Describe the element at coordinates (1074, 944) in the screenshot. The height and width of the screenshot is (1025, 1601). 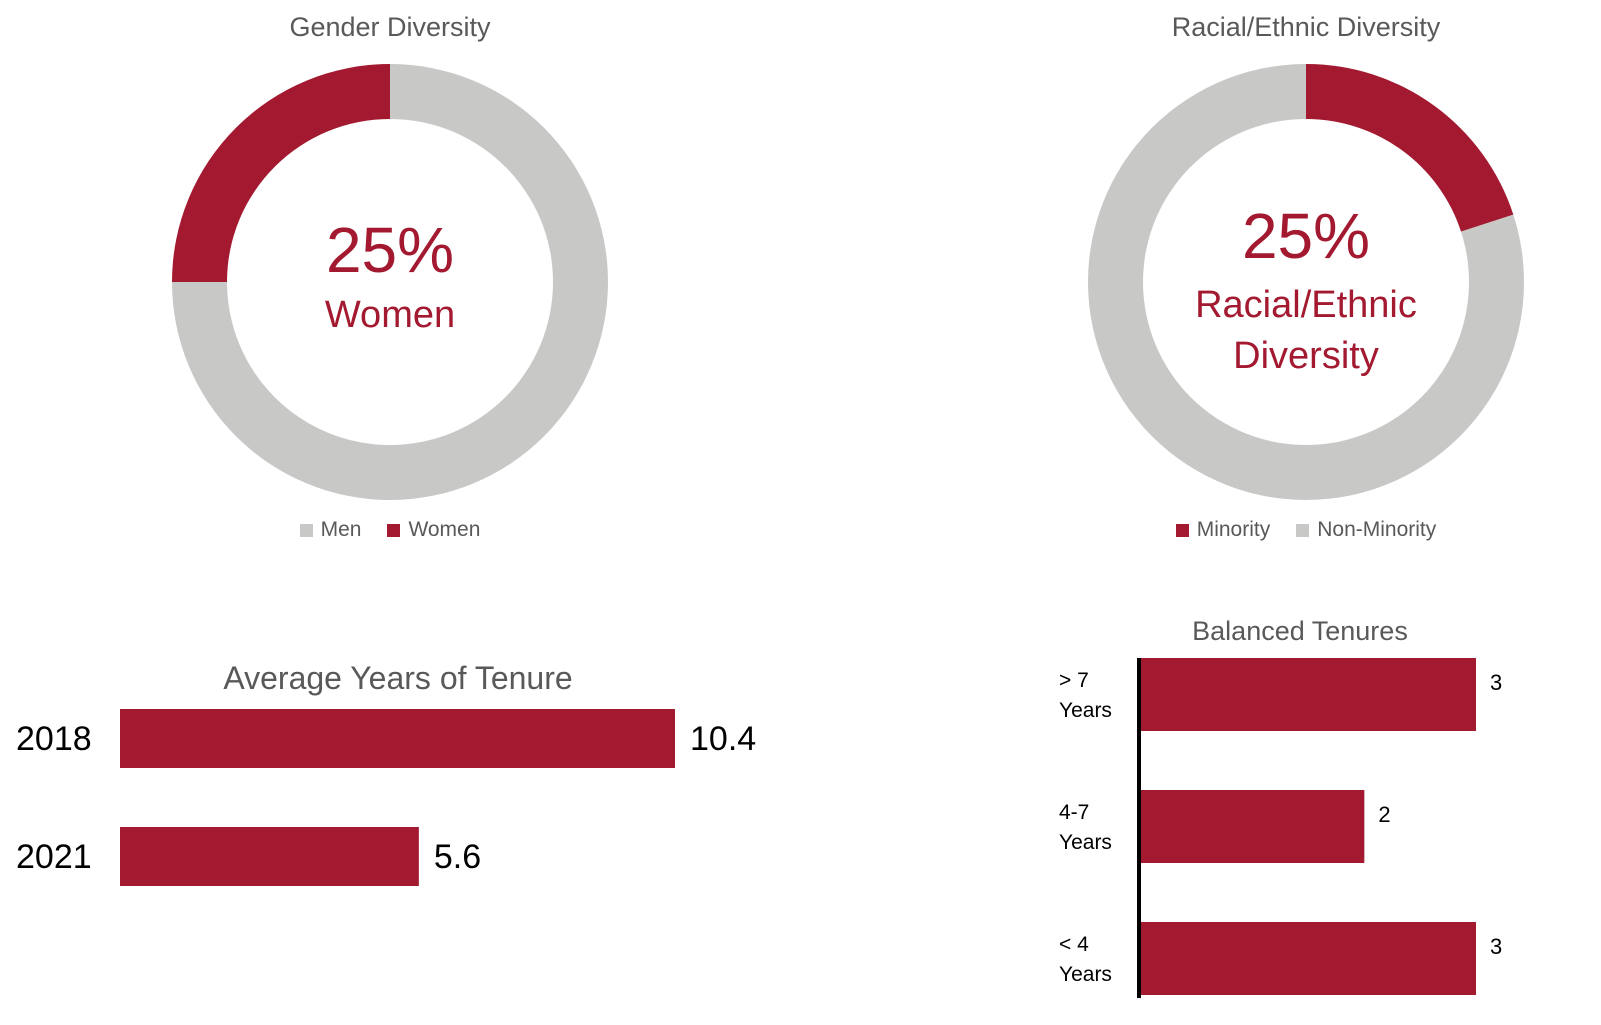
I see `balanced-category-line1: < 4` at that location.